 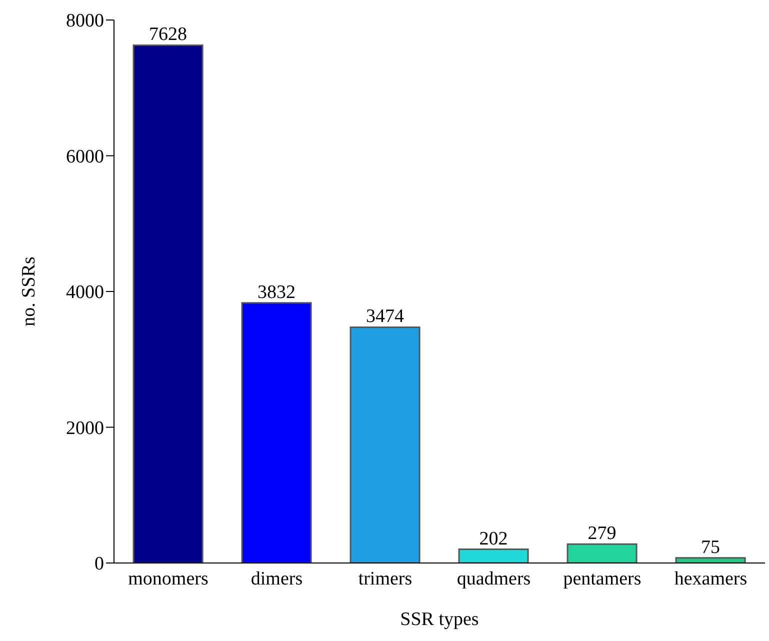 What do you see at coordinates (168, 35) in the screenshot?
I see `data-label: 7628` at bounding box center [168, 35].